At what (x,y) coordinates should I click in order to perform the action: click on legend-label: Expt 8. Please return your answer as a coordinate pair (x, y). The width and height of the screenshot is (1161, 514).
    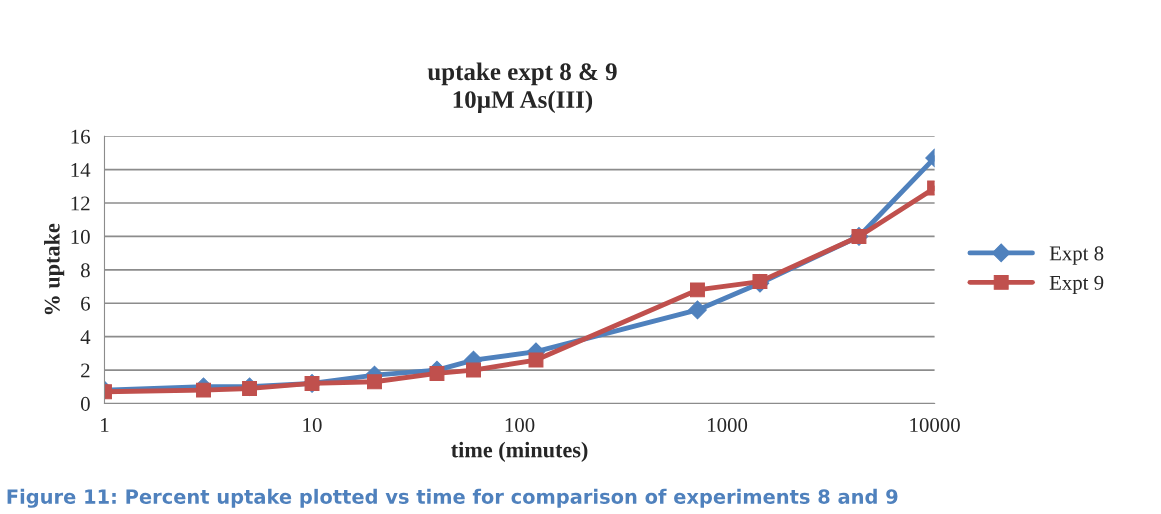
    Looking at the image, I should click on (1076, 255).